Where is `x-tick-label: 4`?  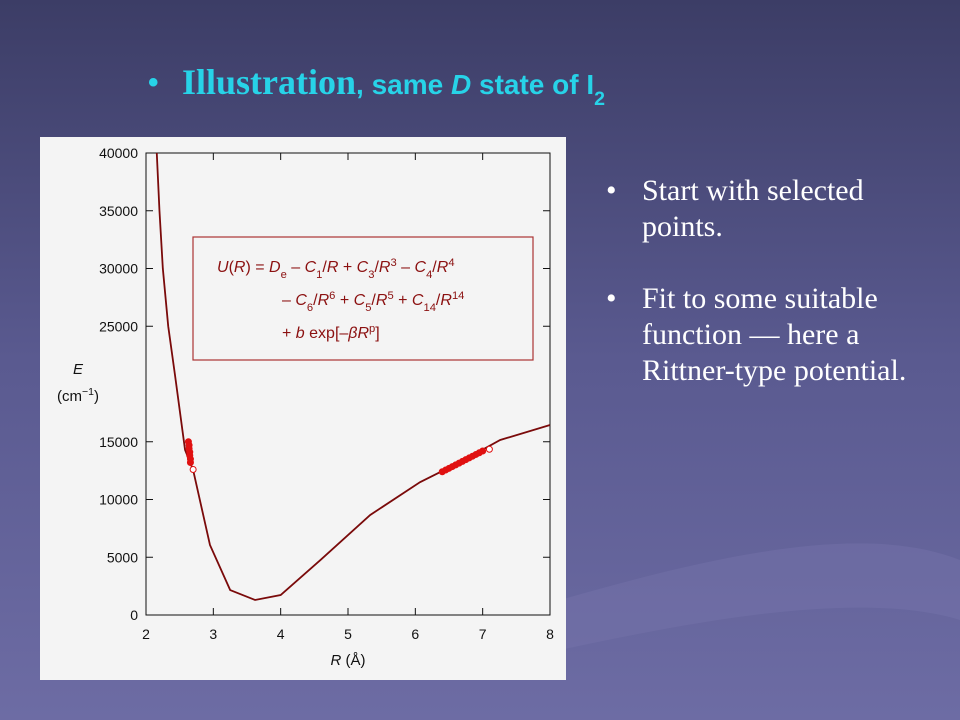 x-tick-label: 4 is located at coordinates (281, 634).